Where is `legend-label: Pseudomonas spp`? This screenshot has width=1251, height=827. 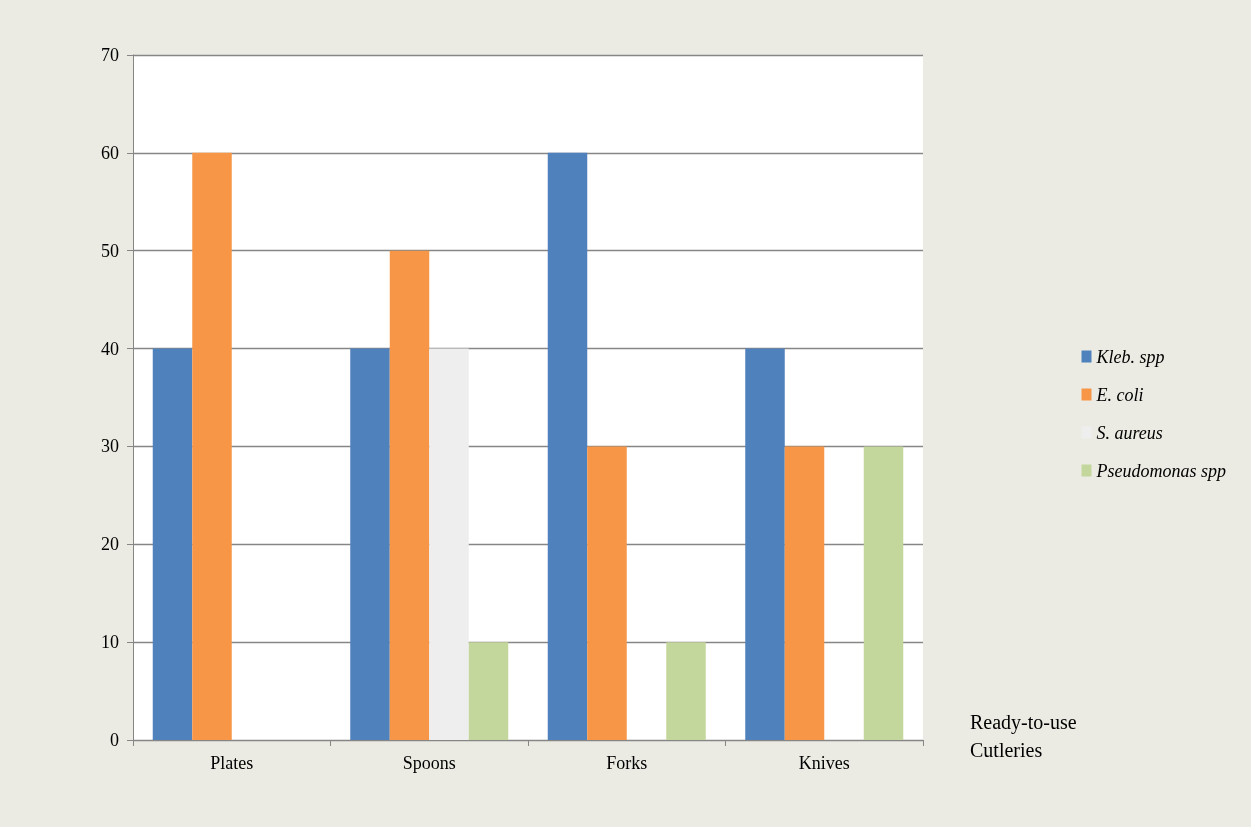
legend-label: Pseudomonas spp is located at coordinates (1160, 470).